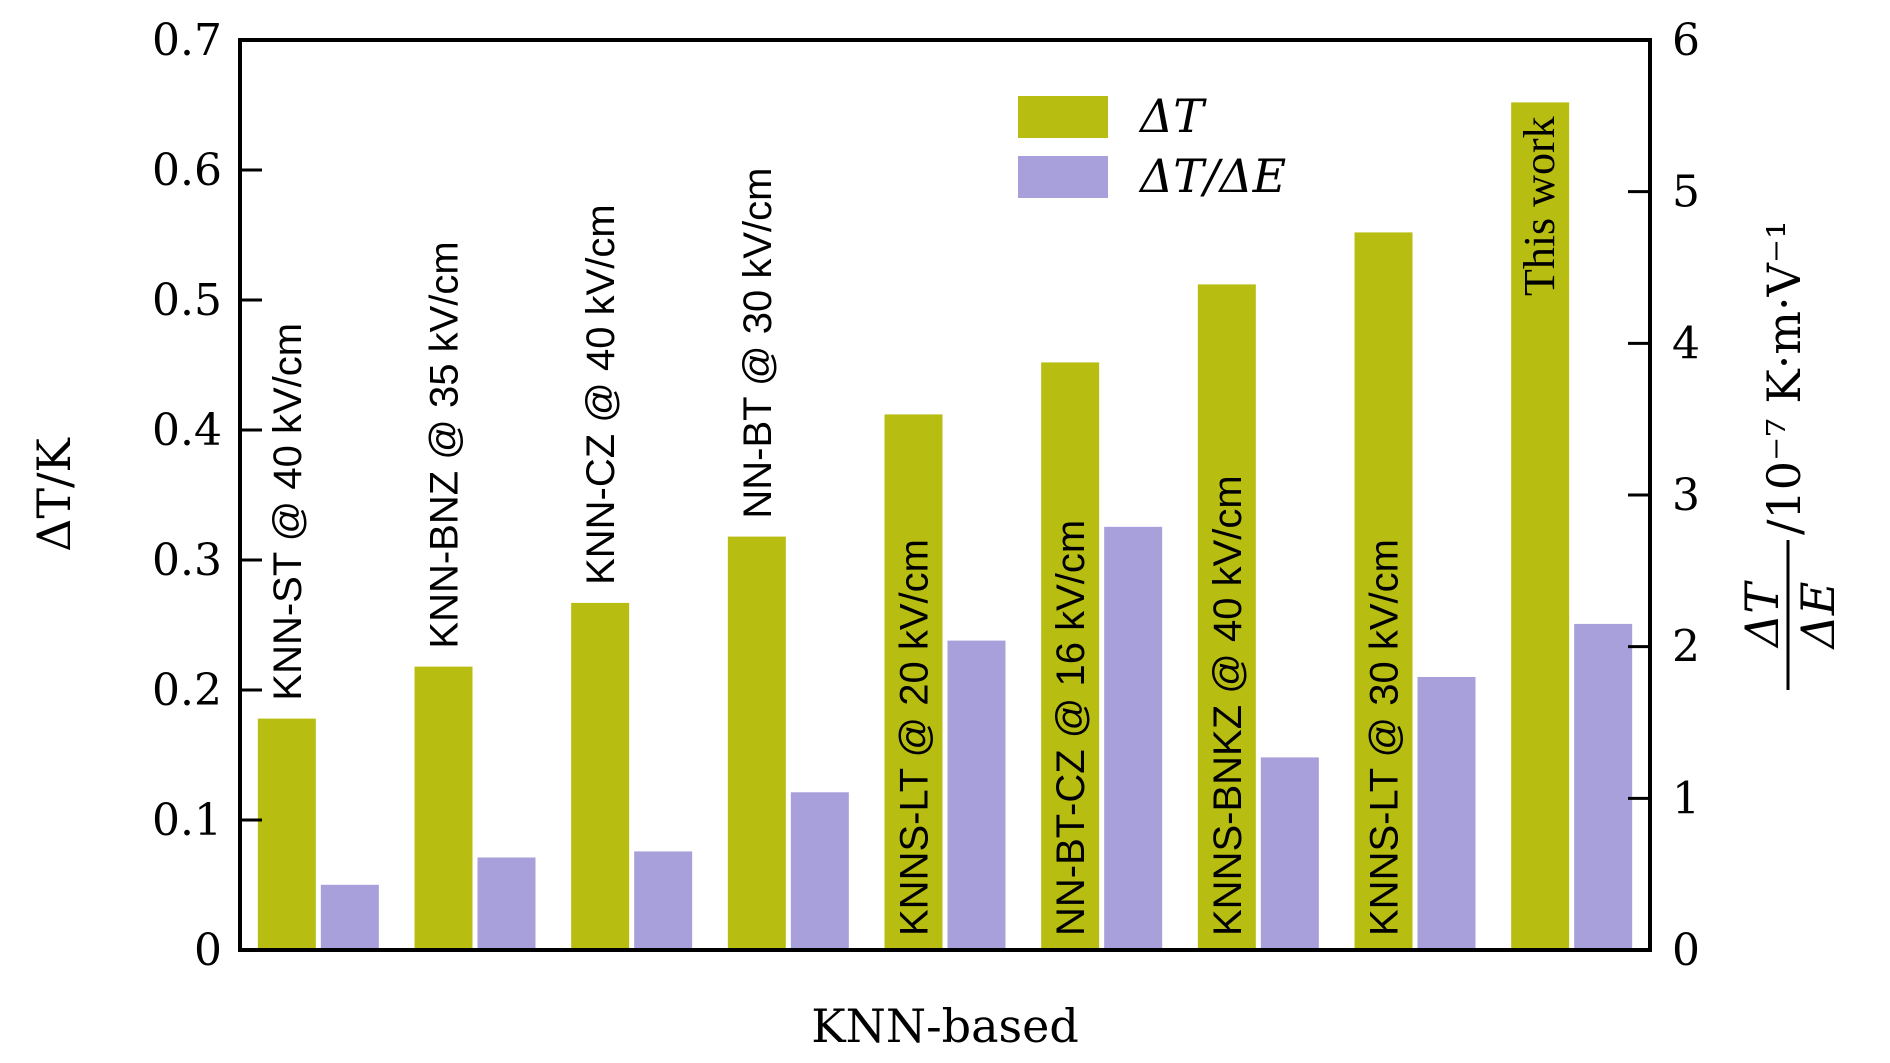 The width and height of the screenshot is (1890, 1063). What do you see at coordinates (758, 343) in the screenshot?
I see `bar-label: NN-BT @ 30 kV/cm` at bounding box center [758, 343].